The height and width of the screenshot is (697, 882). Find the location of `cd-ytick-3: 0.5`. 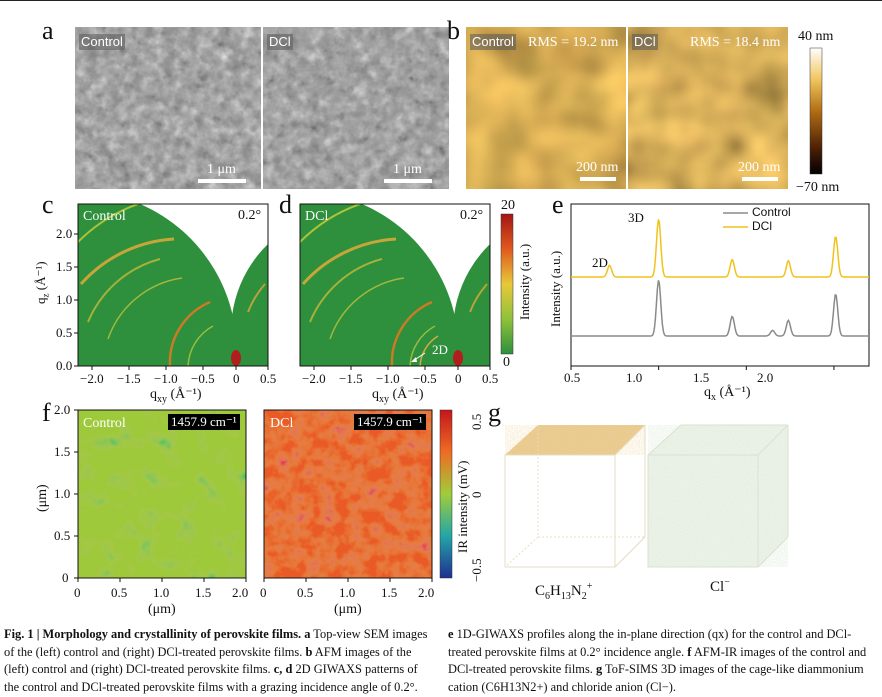

cd-ytick-3: 0.5 is located at coordinates (64, 332).